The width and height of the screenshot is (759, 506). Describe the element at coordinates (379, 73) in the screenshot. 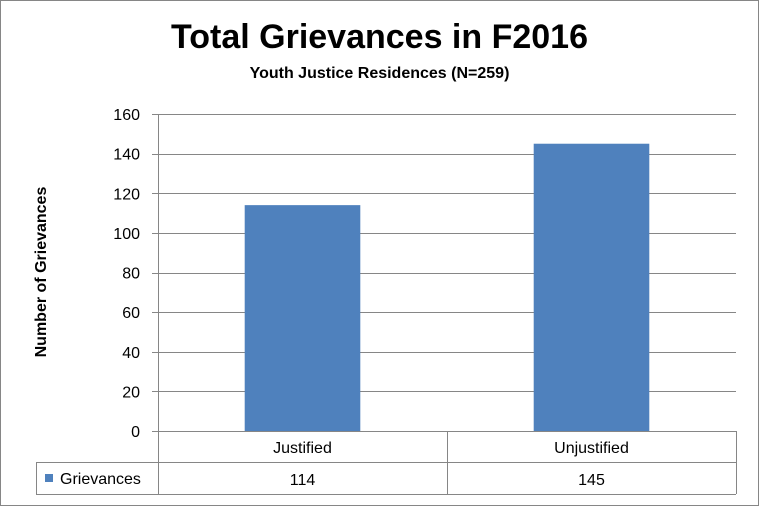

I see `chart-subtitle: Youth Justice Residences (N=259)` at that location.